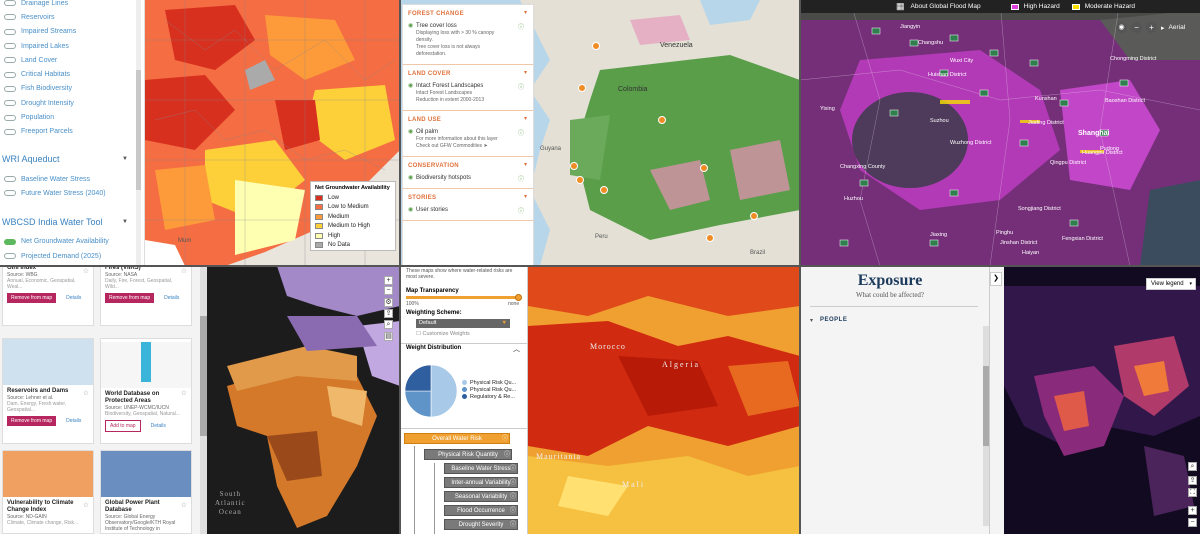 The width and height of the screenshot is (1200, 534). I want to click on transparency-slider, so click(464, 297).